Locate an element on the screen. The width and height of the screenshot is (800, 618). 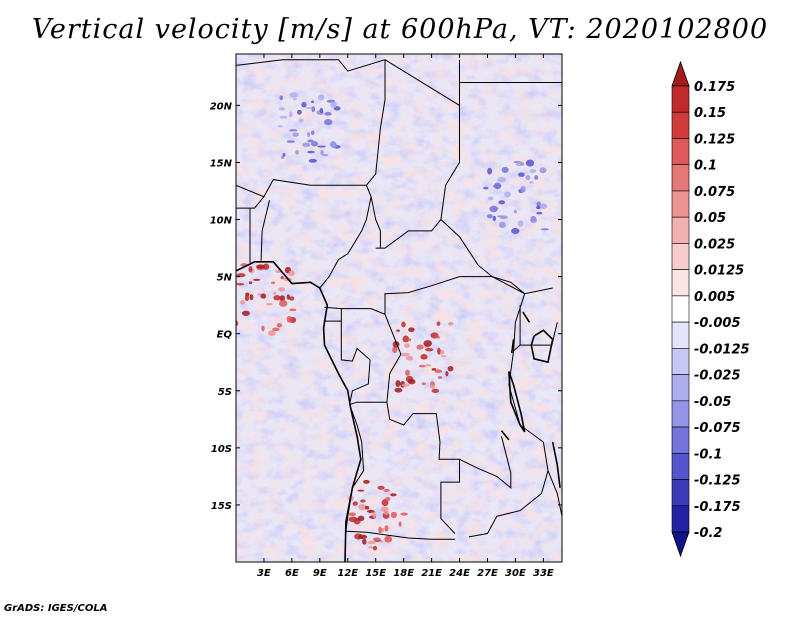
x-tick-label: 24E is located at coordinates (459, 573).